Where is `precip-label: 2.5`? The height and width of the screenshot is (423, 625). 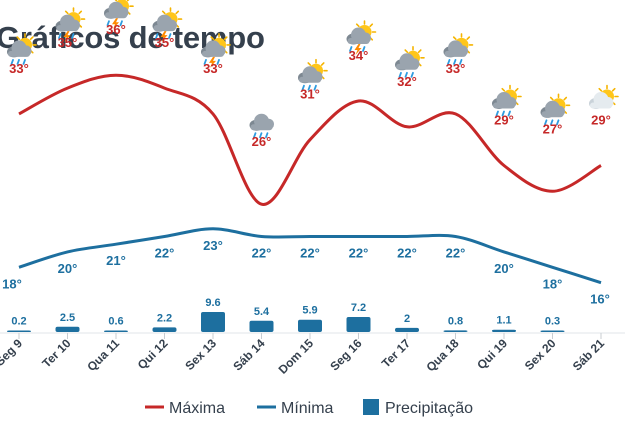 precip-label: 2.5 is located at coordinates (67, 318).